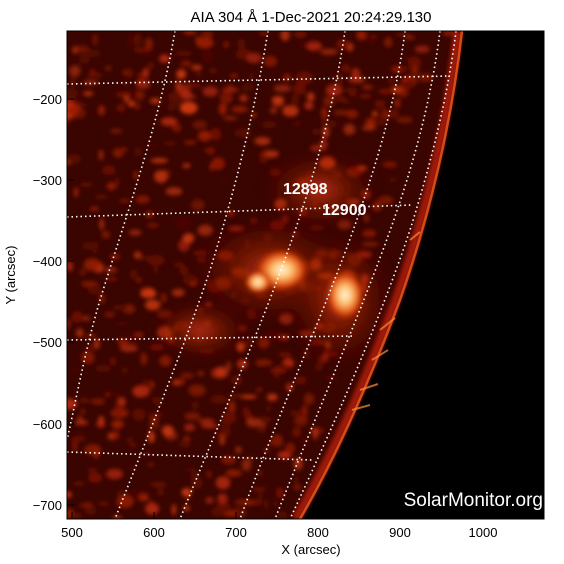 The image size is (564, 564). What do you see at coordinates (190, 456) in the screenshot?
I see `grid-latitude-line` at bounding box center [190, 456].